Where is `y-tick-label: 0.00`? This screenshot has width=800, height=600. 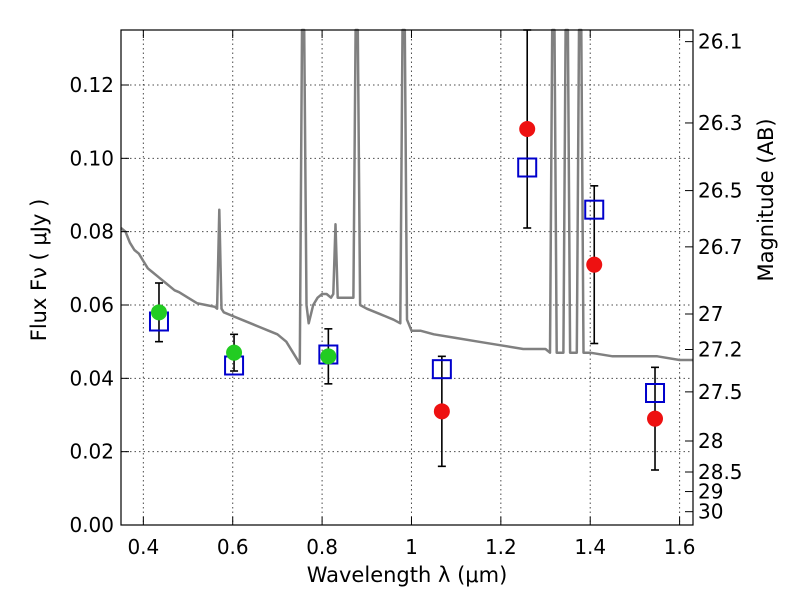 y-tick-label: 0.00 is located at coordinates (91, 525).